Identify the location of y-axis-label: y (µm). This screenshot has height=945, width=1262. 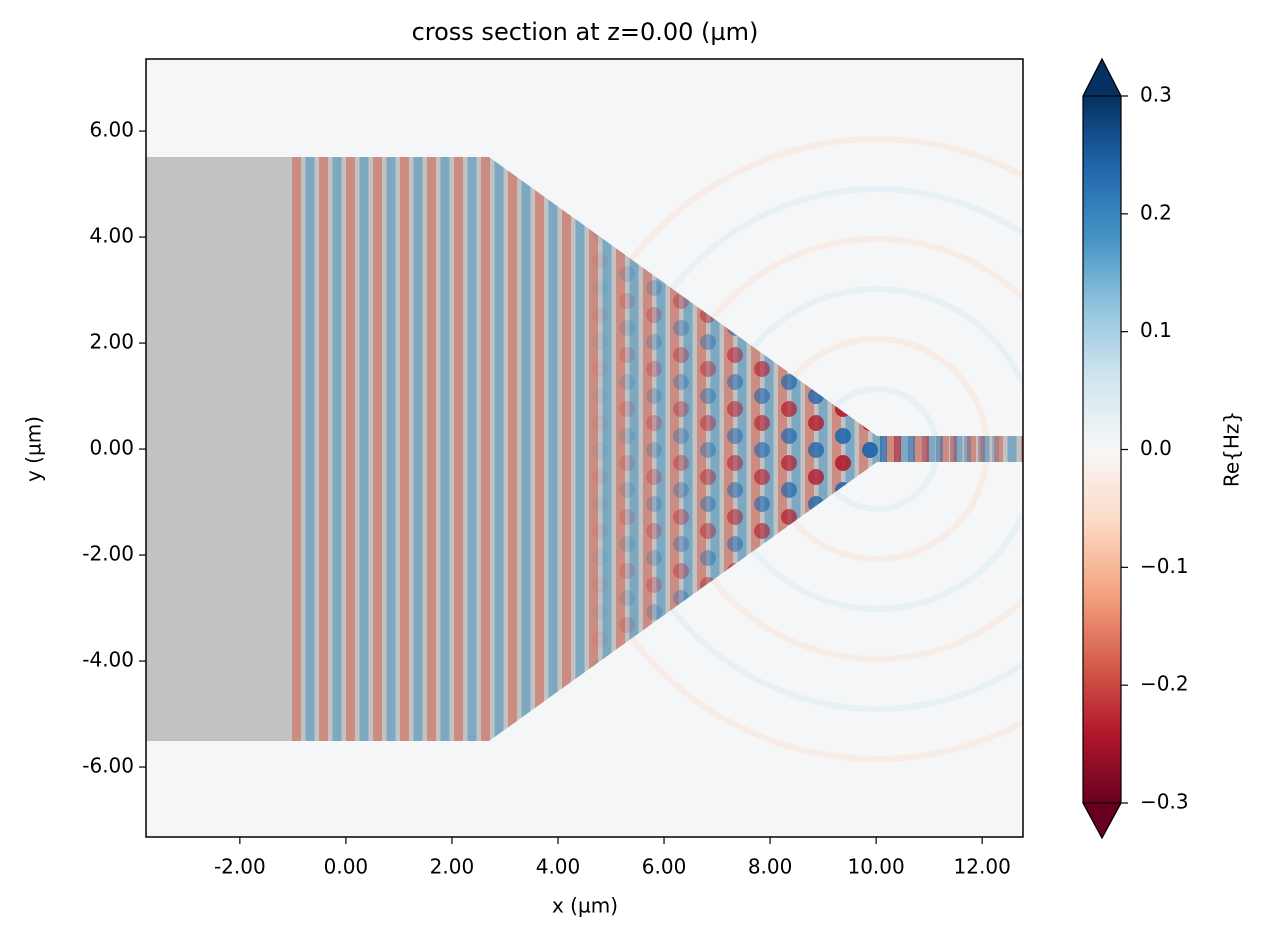
(34, 449).